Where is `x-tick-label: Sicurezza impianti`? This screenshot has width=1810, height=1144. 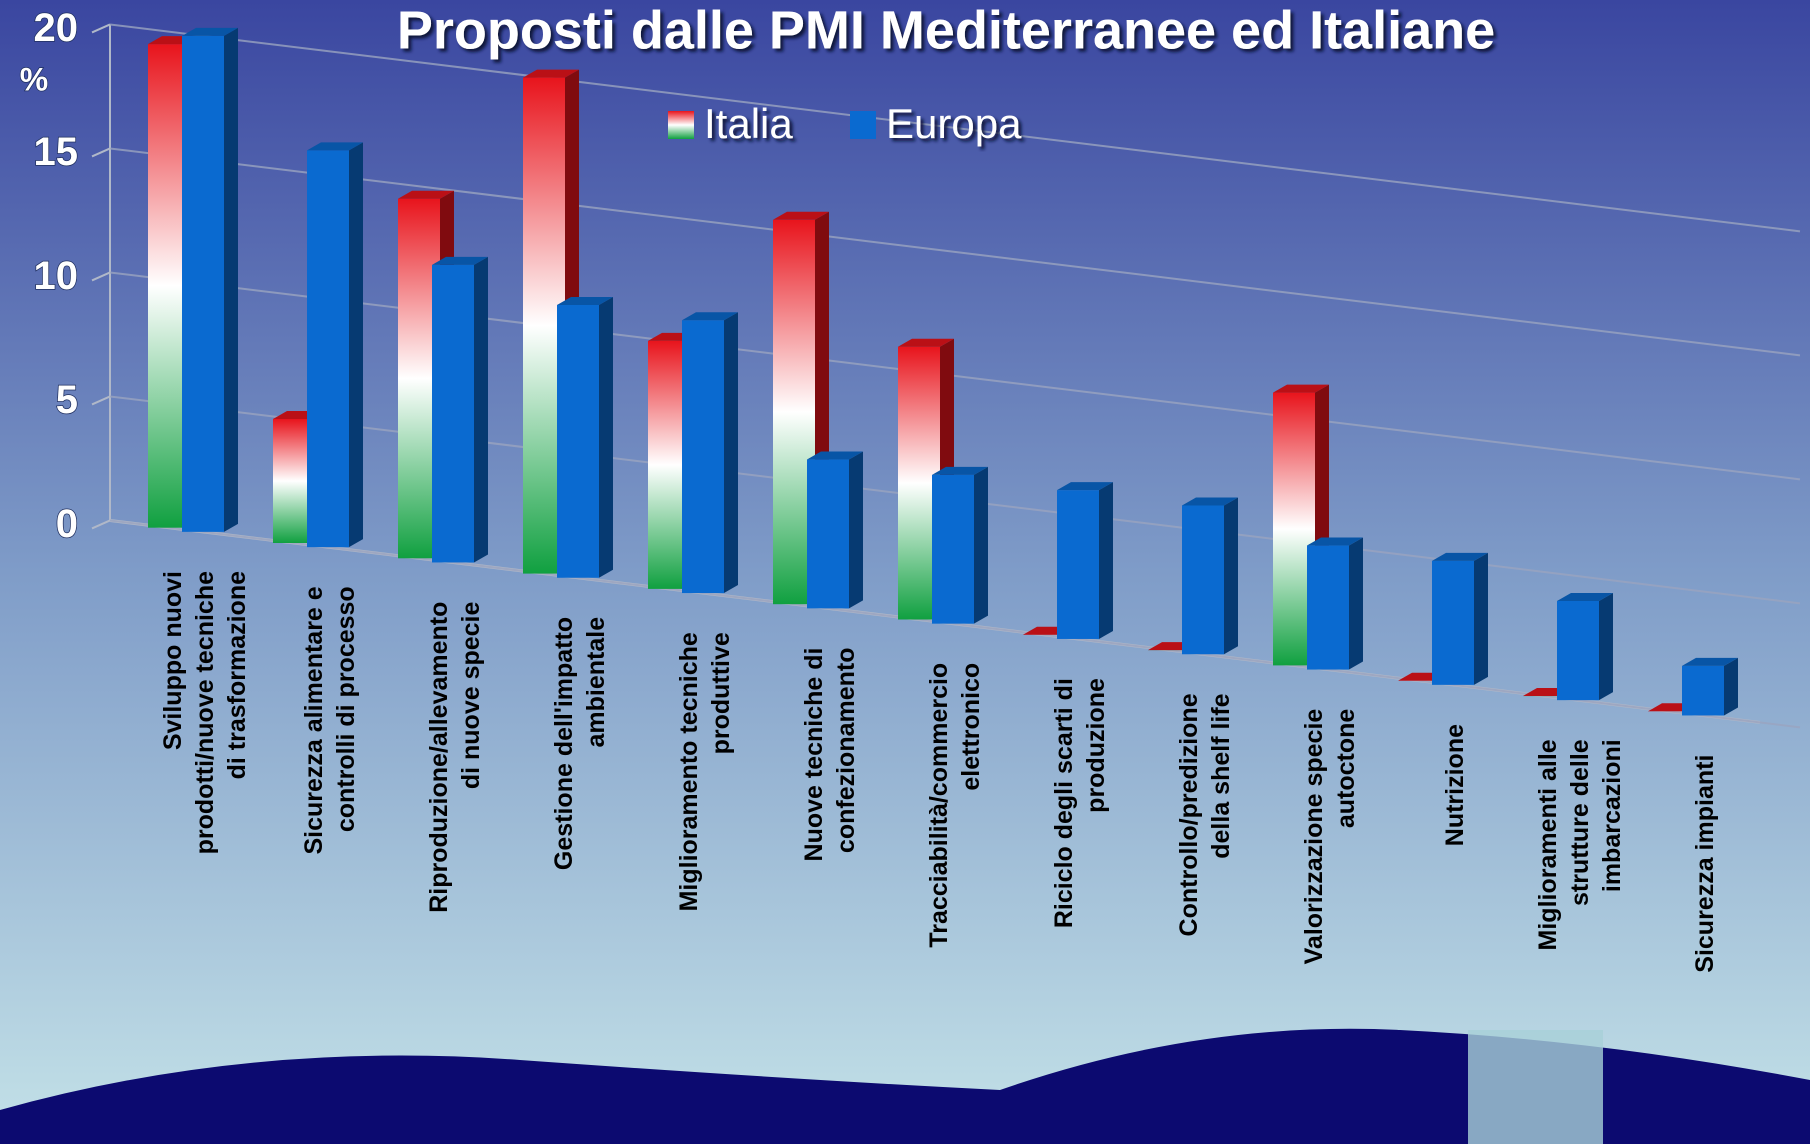
x-tick-label: Sicurezza impianti is located at coordinates (1705, 864).